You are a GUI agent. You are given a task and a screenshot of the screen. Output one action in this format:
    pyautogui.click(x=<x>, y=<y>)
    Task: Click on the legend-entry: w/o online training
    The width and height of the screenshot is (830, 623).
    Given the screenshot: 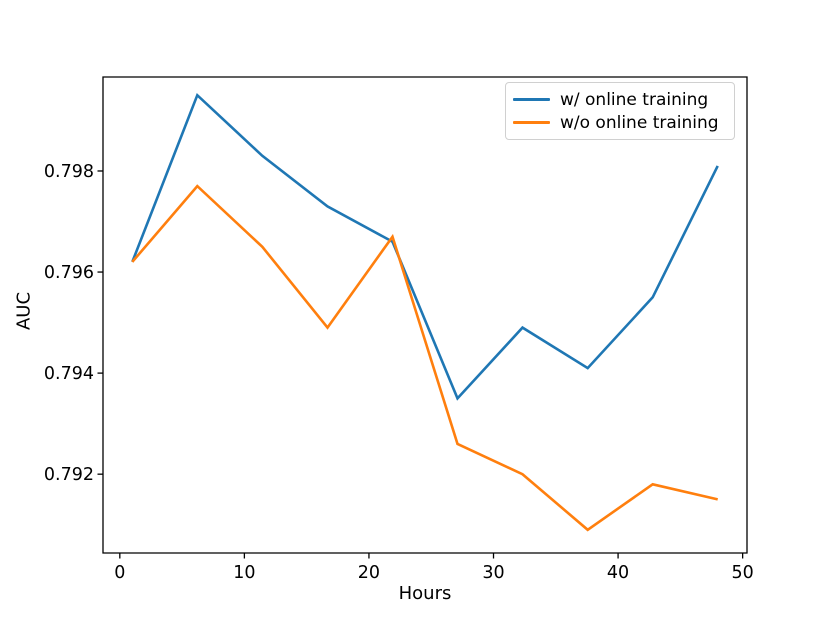 What is the action you would take?
    pyautogui.click(x=619, y=122)
    